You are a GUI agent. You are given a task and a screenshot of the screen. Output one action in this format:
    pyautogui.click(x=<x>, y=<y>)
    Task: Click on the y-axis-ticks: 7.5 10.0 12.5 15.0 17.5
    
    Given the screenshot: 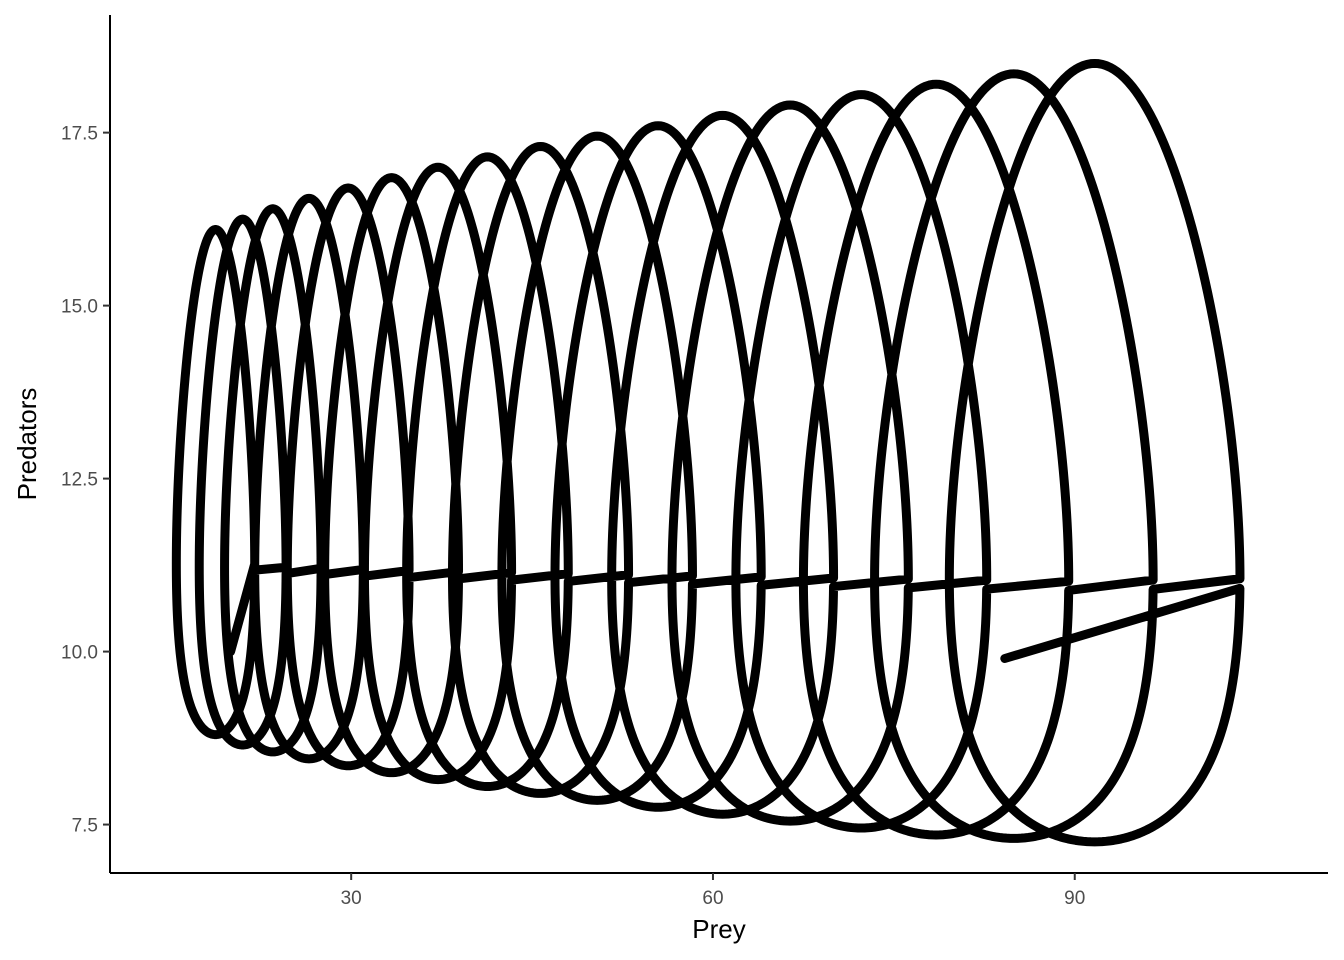 What is the action you would take?
    pyautogui.click(x=85, y=480)
    